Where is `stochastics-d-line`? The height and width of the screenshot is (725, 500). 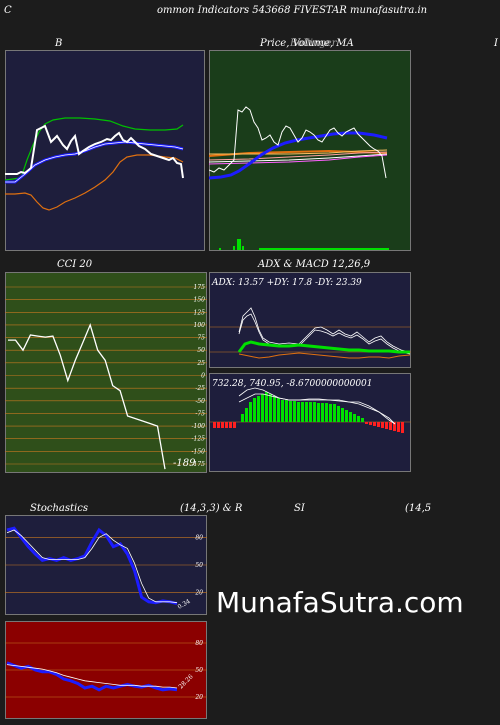
stochastics-d-line is located at coordinates (92, 566).